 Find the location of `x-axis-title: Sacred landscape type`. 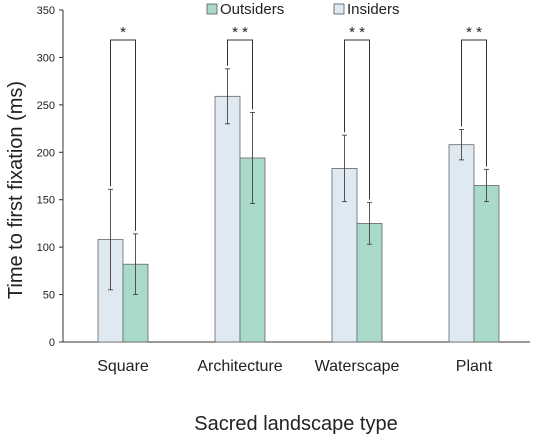

x-axis-title: Sacred landscape type is located at coordinates (295, 424).